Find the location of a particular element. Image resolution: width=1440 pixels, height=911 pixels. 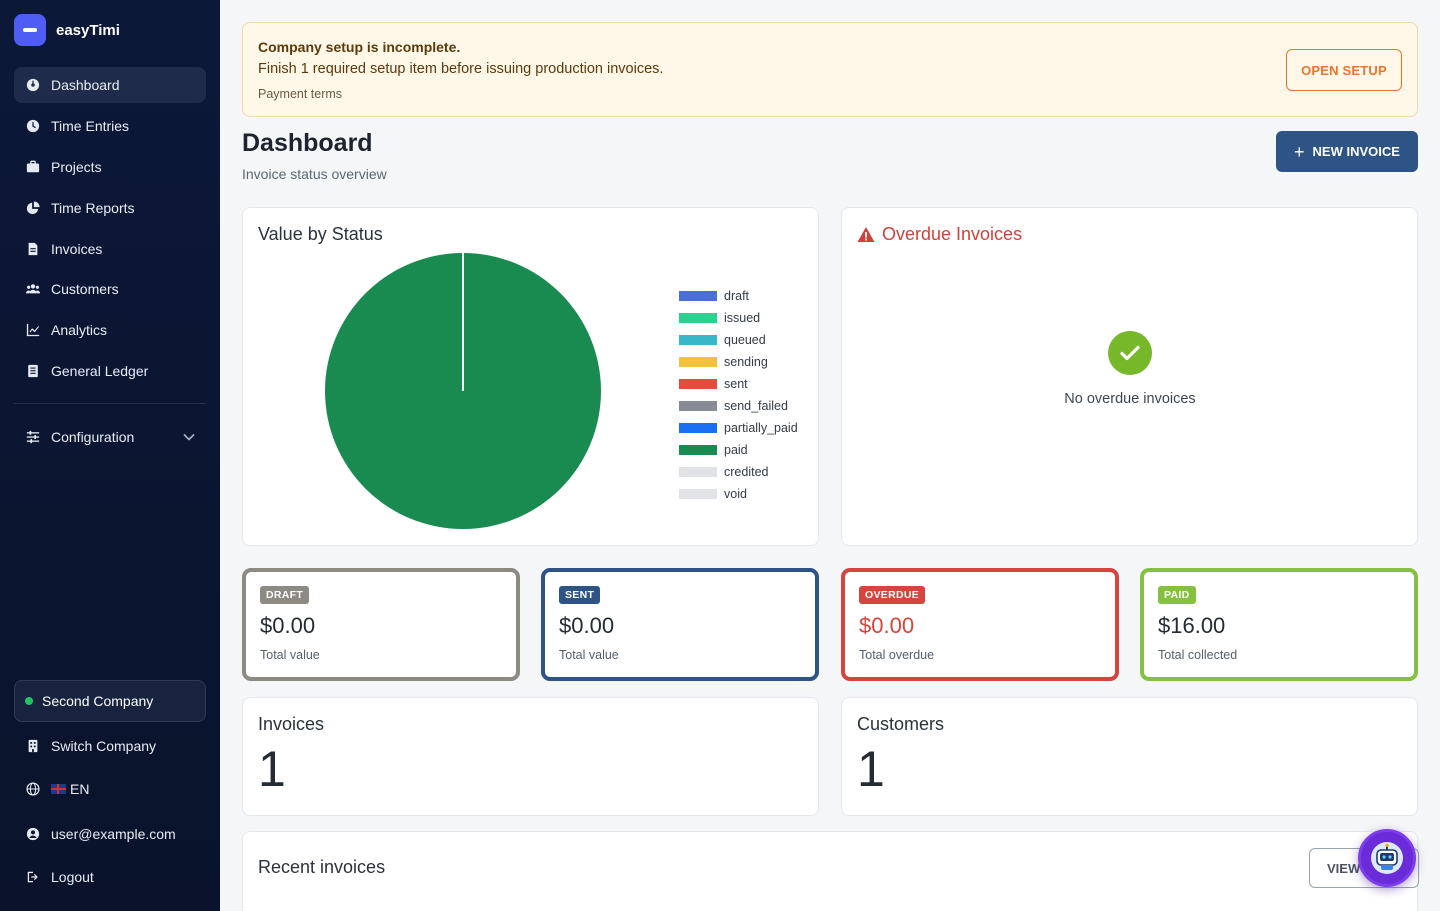

sidebar-item-customers: Customers is located at coordinates (110, 289).